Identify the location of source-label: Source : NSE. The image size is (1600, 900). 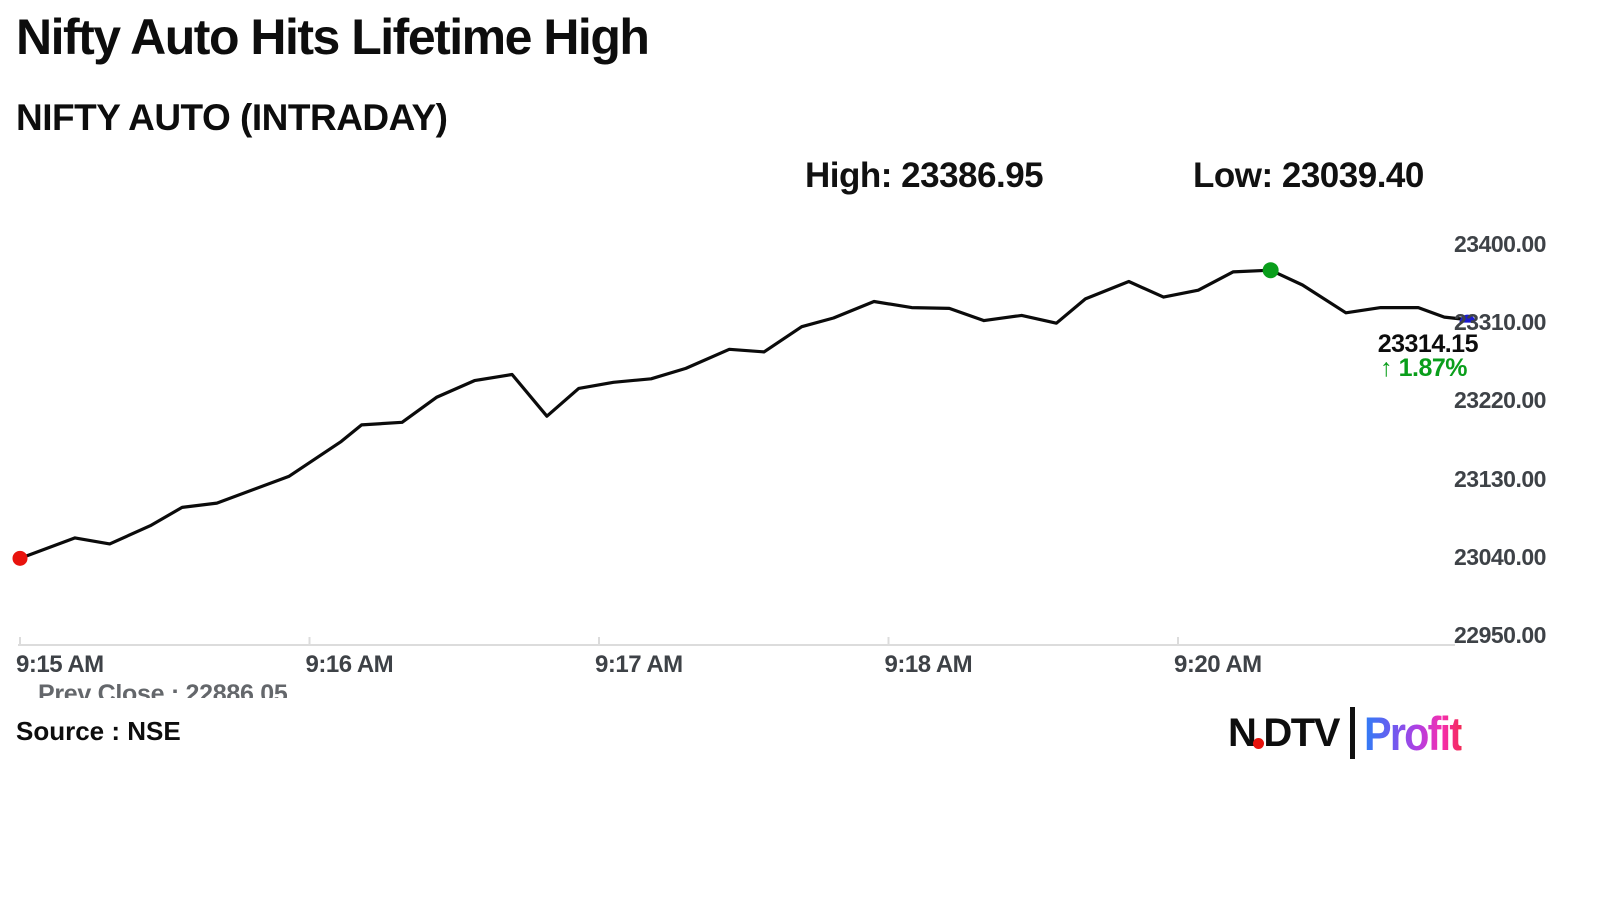
(98, 731).